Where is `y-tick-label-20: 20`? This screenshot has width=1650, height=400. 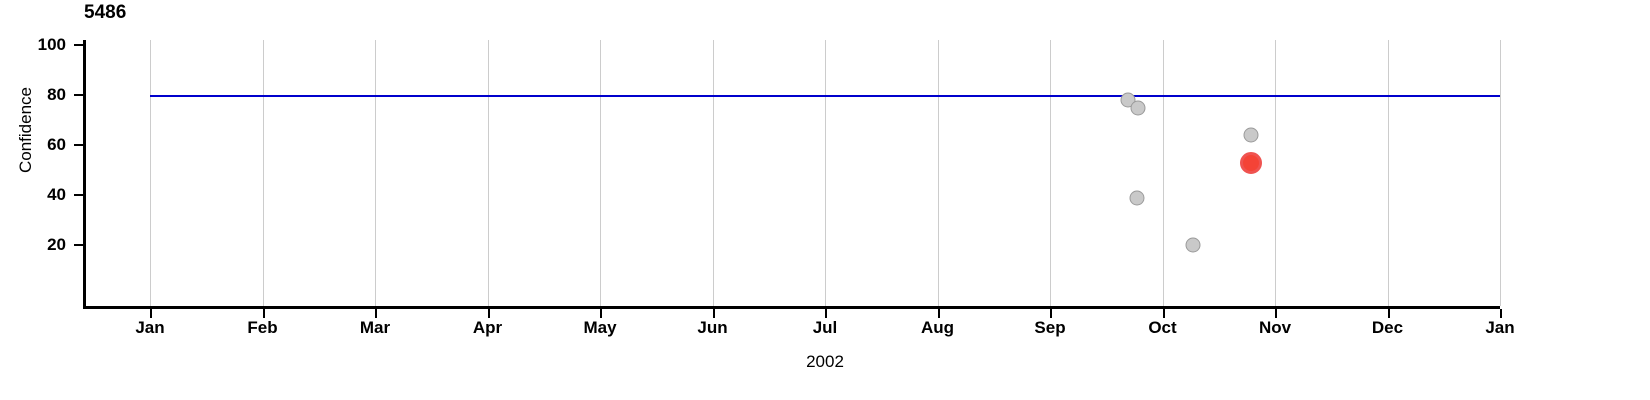 y-tick-label-20: 20 is located at coordinates (56, 244).